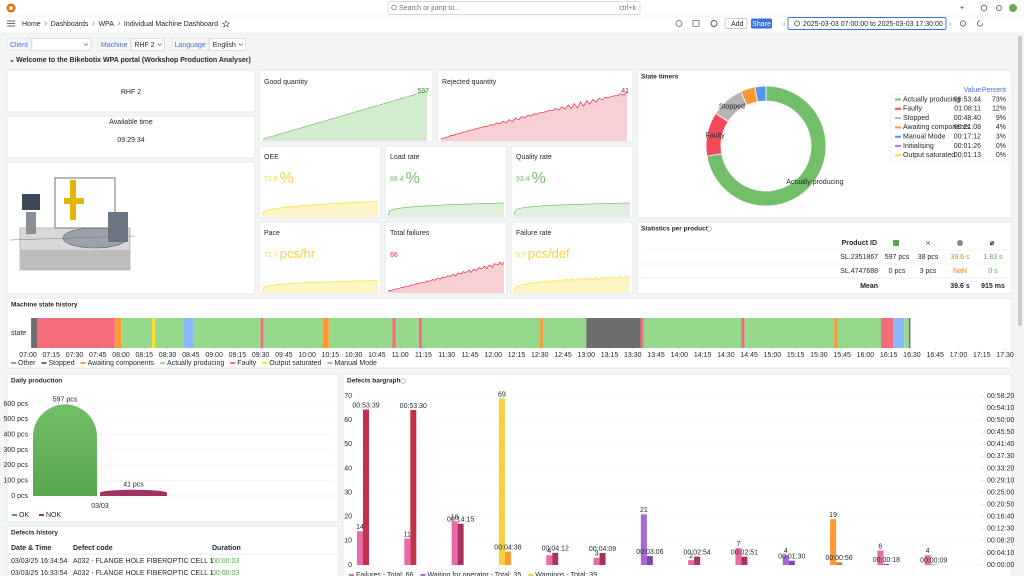 Image resolution: width=1024 pixels, height=576 pixels. What do you see at coordinates (195, 363) in the screenshot?
I see `legend-label: Actually producing` at bounding box center [195, 363].